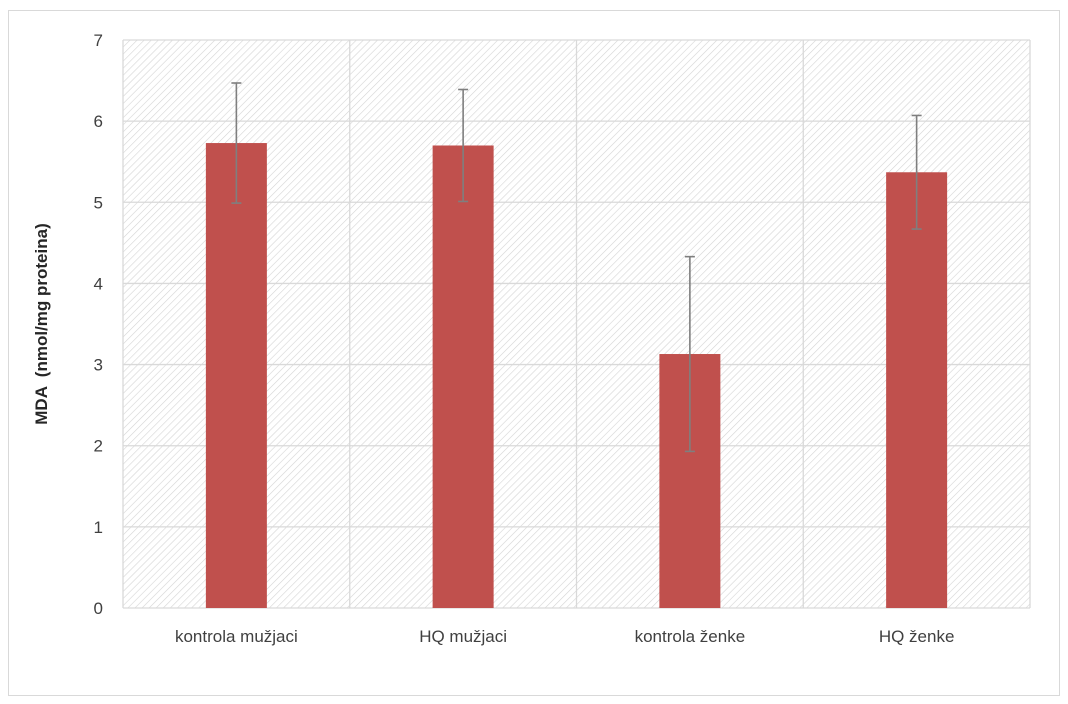 Image resolution: width=1068 pixels, height=704 pixels. Describe the element at coordinates (236, 636) in the screenshot. I see `x-tick-label: kontrola mužjaci` at that location.